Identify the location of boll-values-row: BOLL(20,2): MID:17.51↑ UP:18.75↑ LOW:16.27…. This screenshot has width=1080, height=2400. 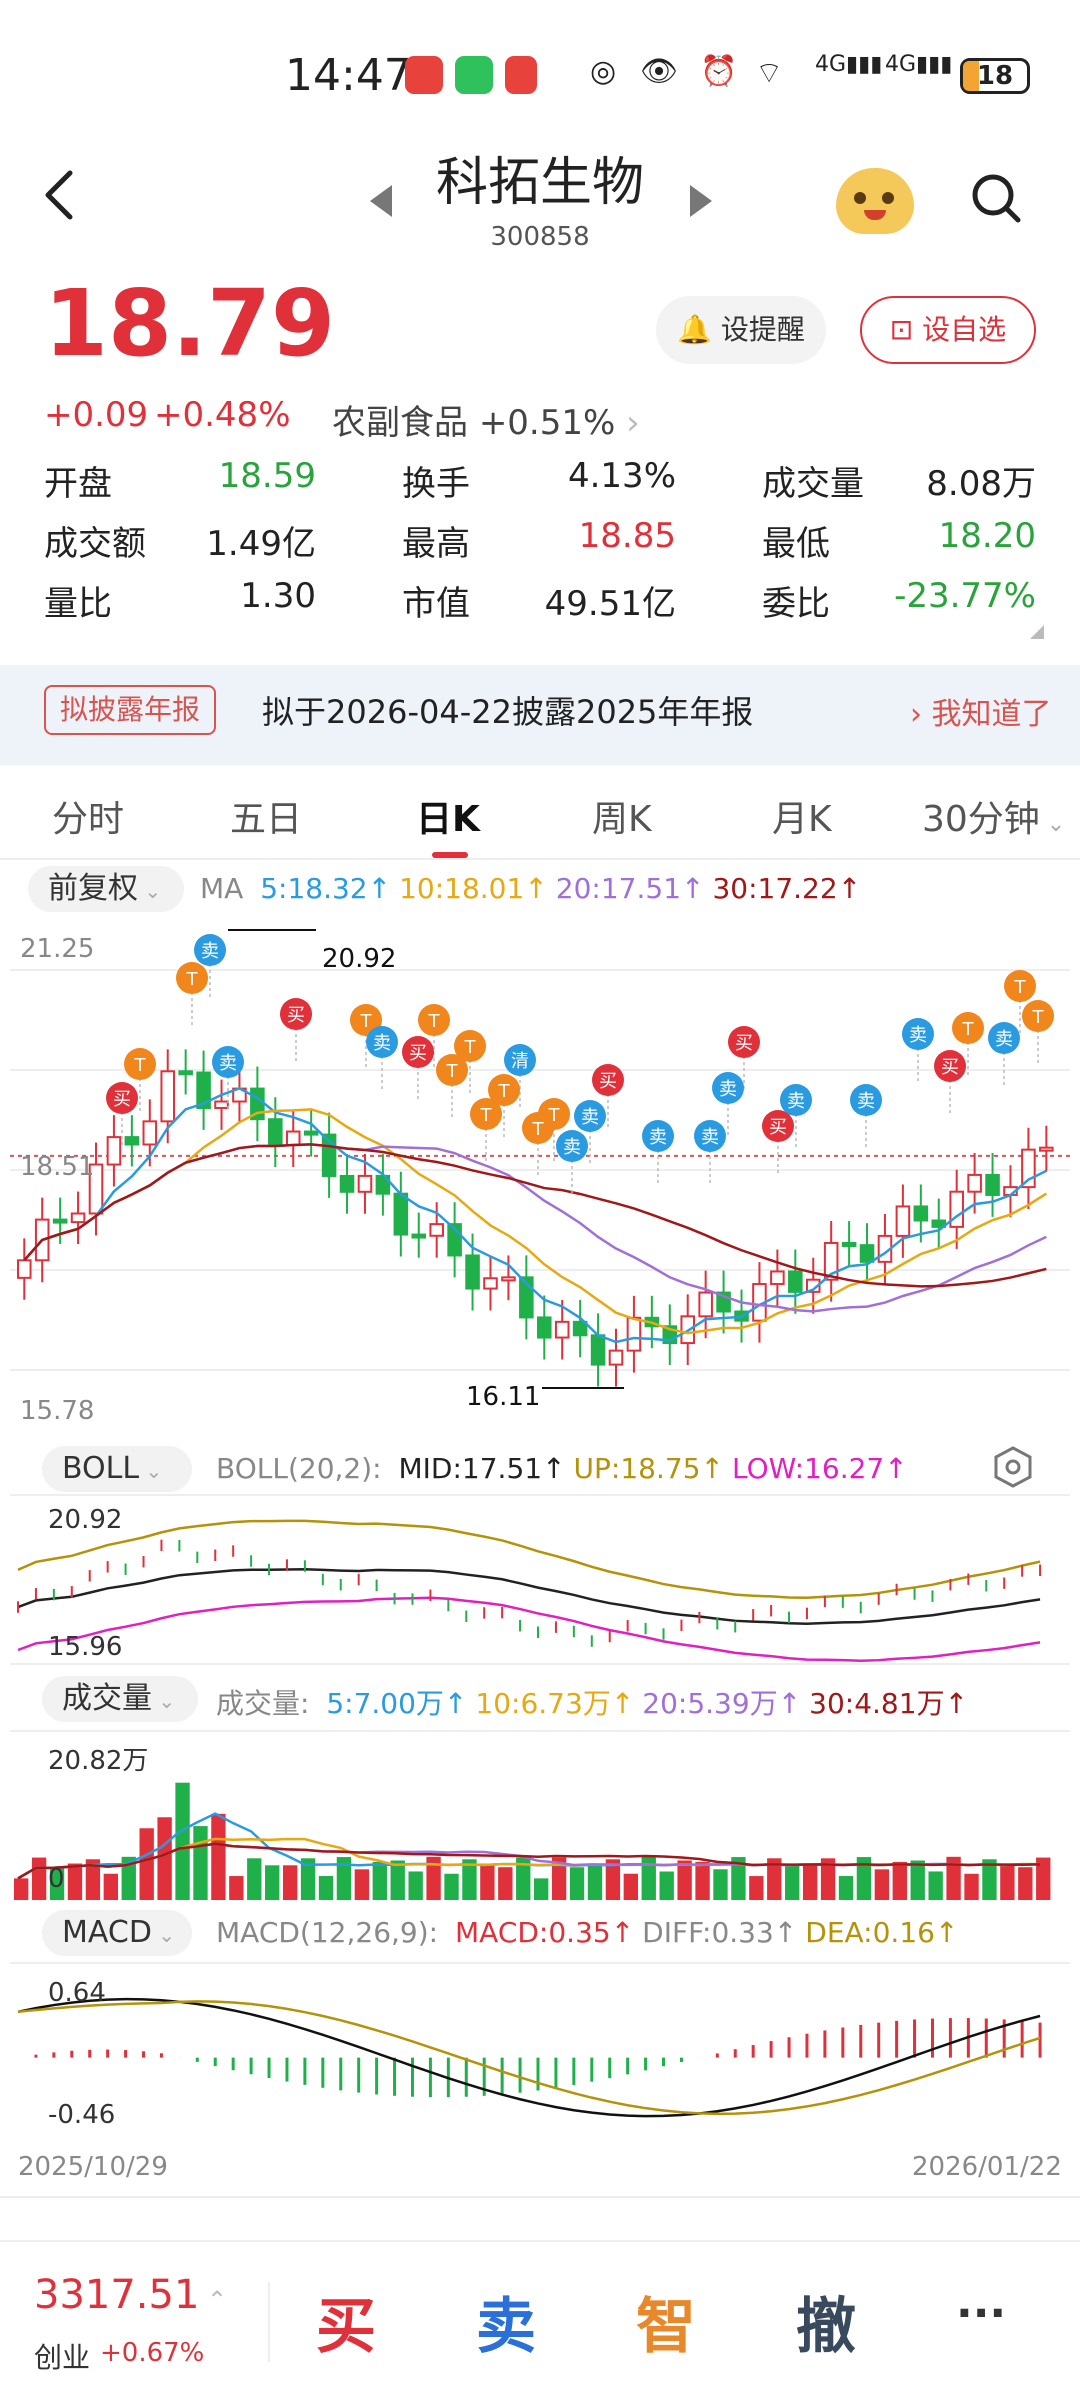
(562, 1468).